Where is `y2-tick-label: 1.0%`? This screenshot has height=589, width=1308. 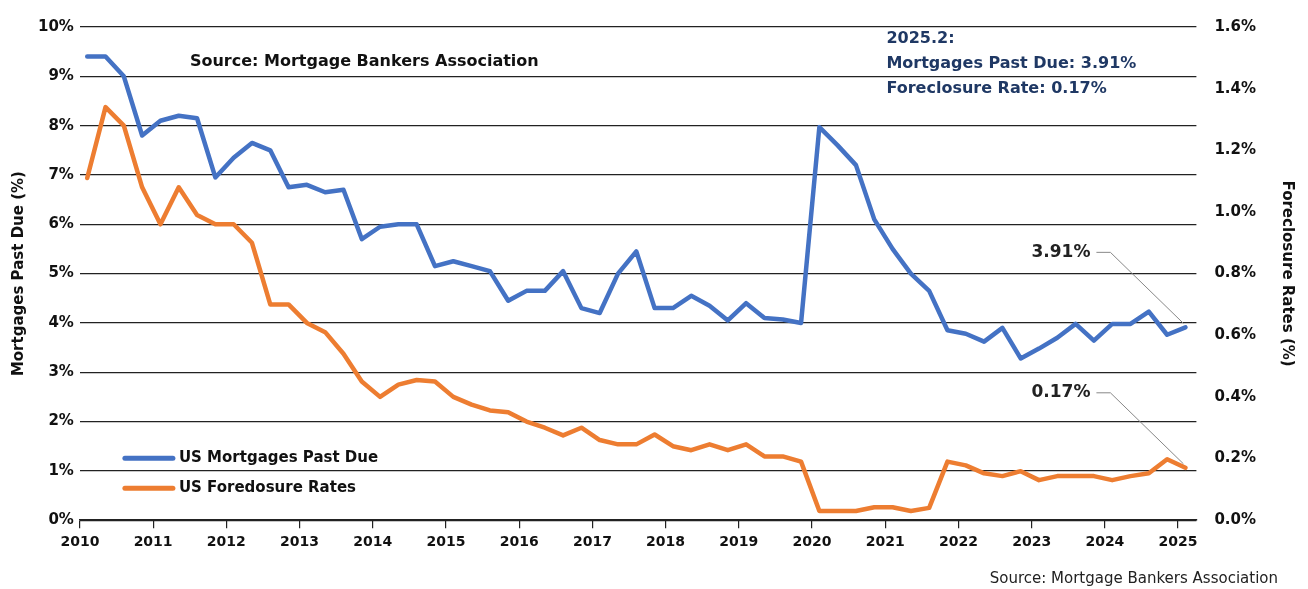 y2-tick-label: 1.0% is located at coordinates (1235, 210).